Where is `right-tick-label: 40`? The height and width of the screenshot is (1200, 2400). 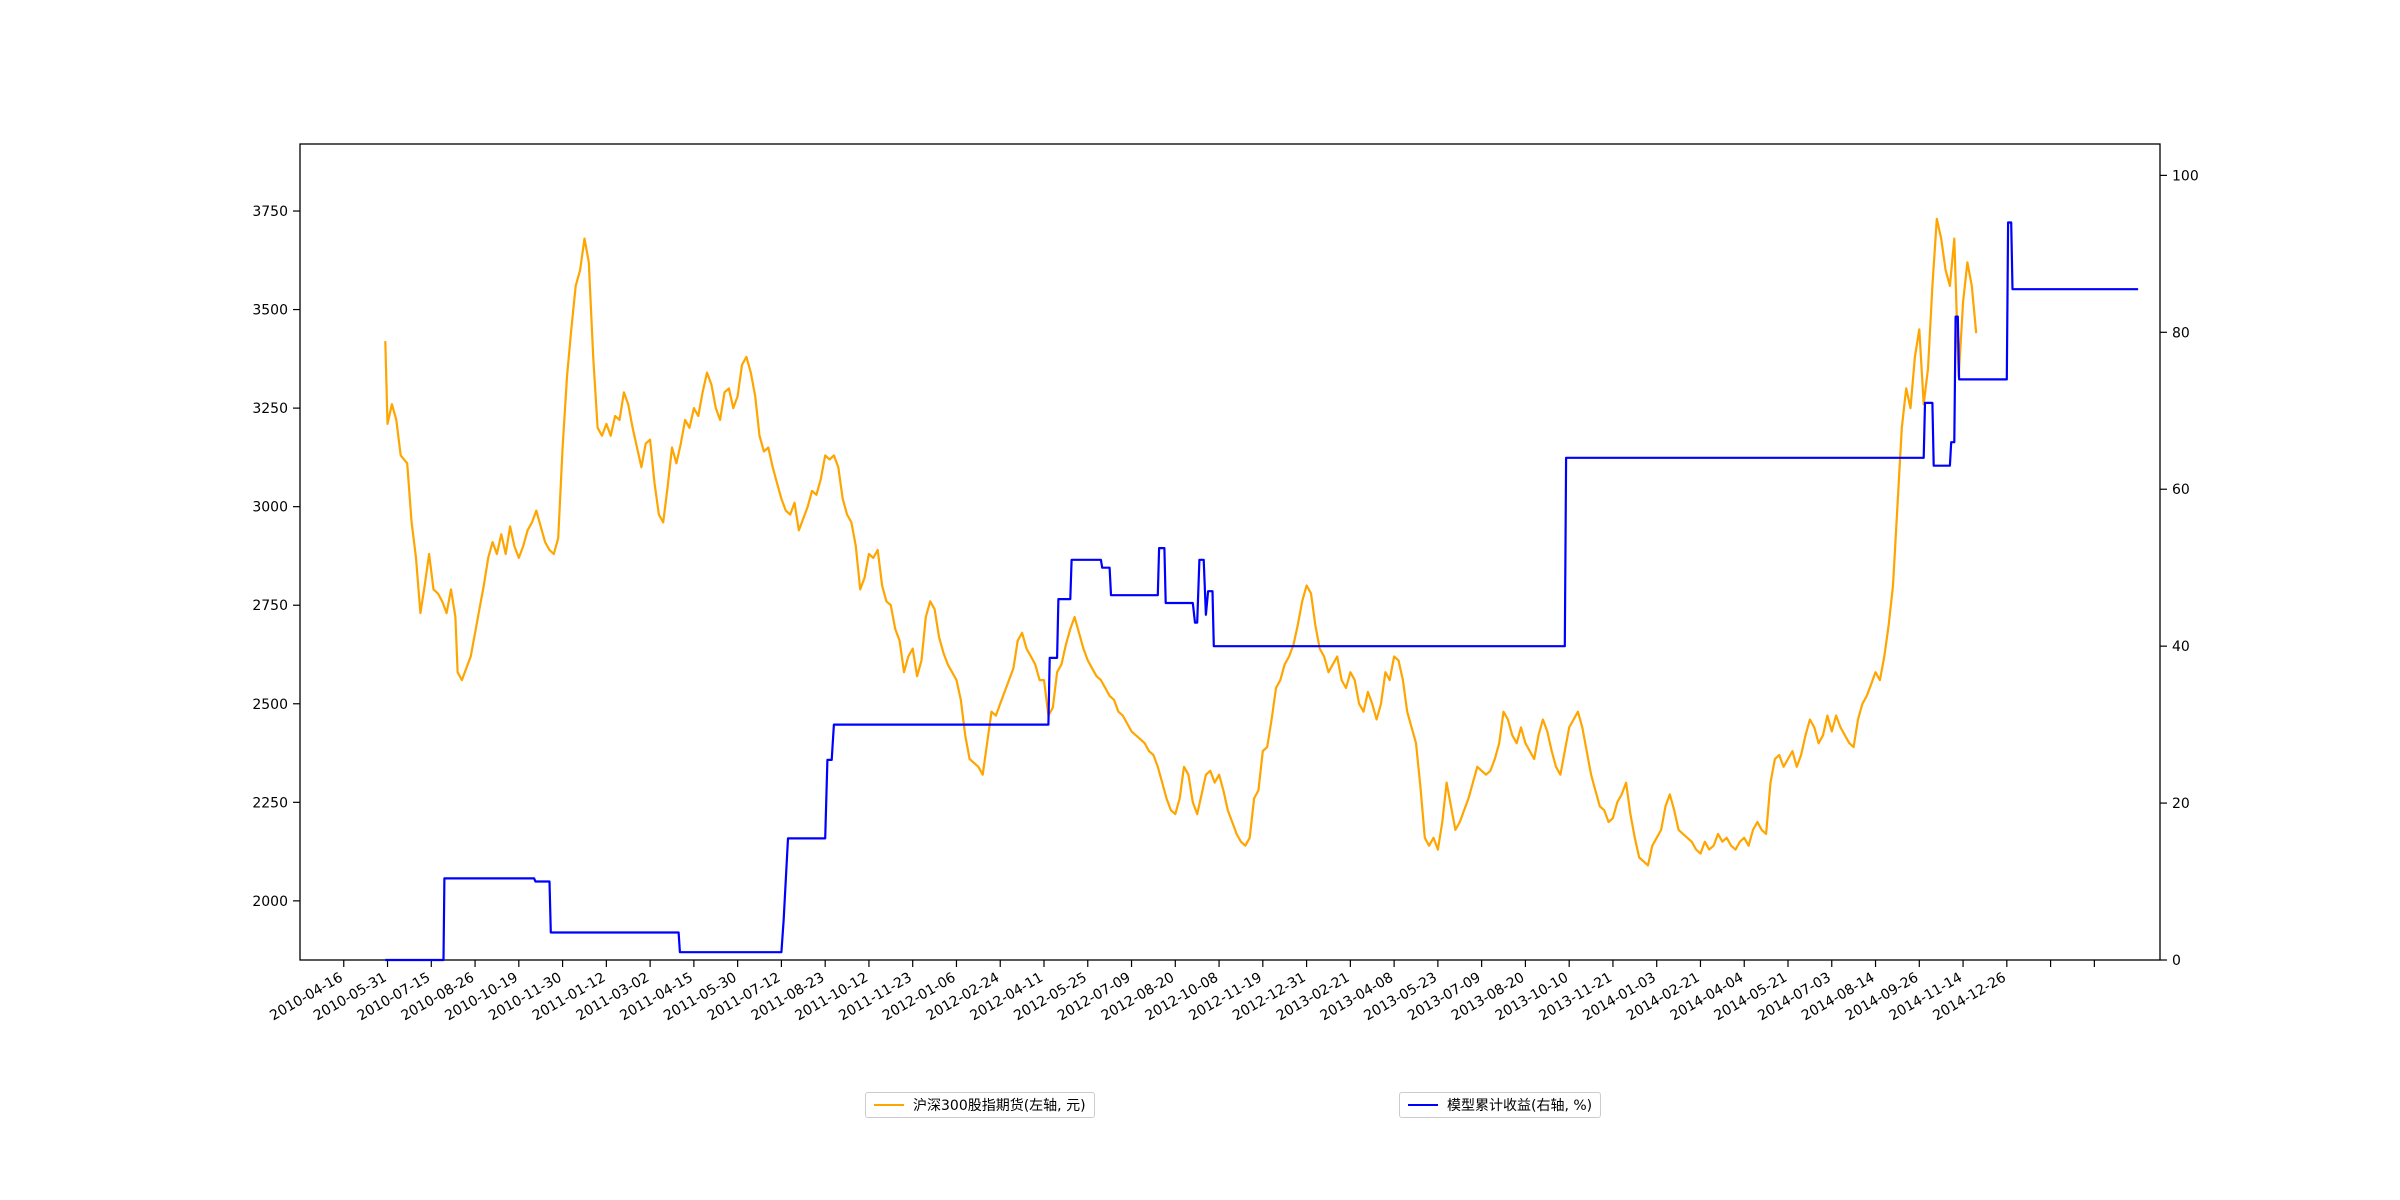
right-tick-label: 40 is located at coordinates (2181, 647).